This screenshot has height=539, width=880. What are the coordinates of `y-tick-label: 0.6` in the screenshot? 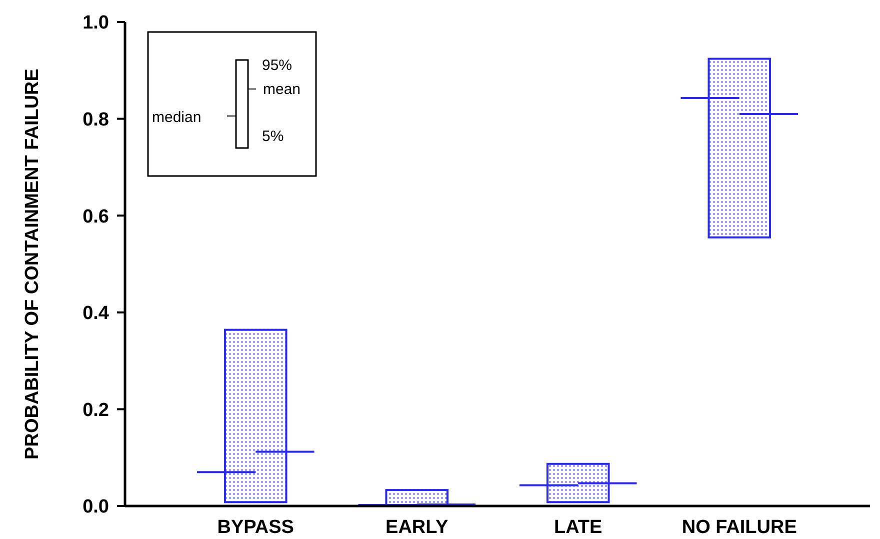 It's located at (95, 217).